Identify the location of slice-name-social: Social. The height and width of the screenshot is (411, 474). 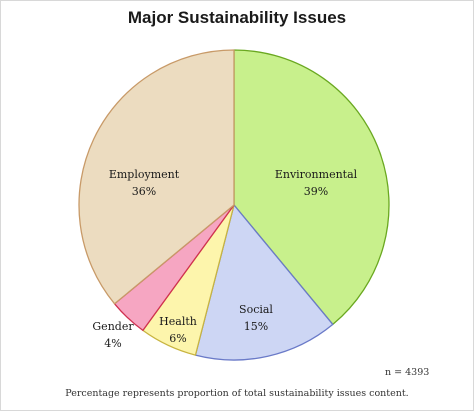
(256, 309).